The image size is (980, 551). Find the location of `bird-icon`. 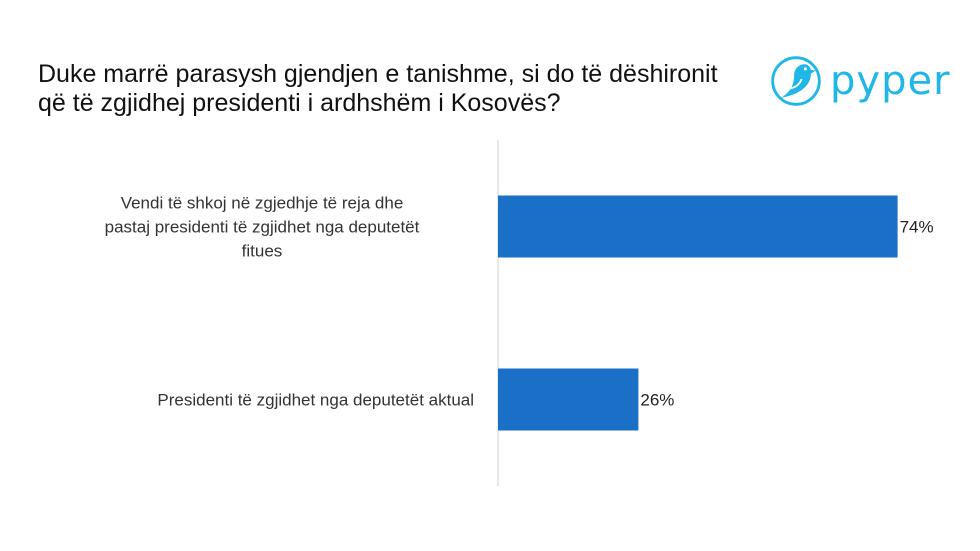

bird-icon is located at coordinates (796, 81).